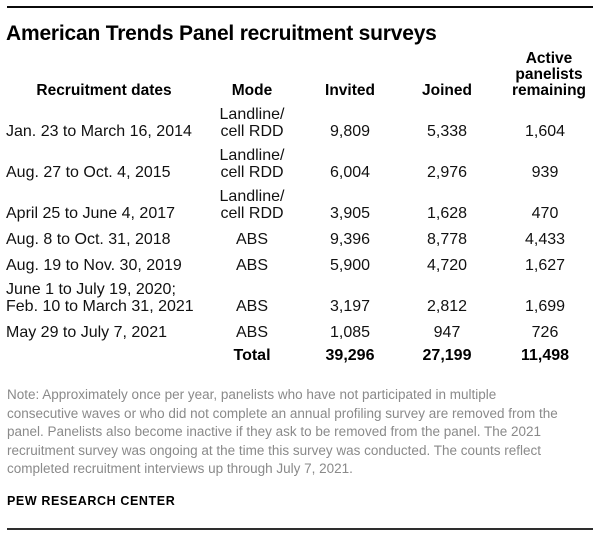 The height and width of the screenshot is (537, 600). What do you see at coordinates (350, 239) in the screenshot?
I see `cell-invited: 9,396` at bounding box center [350, 239].